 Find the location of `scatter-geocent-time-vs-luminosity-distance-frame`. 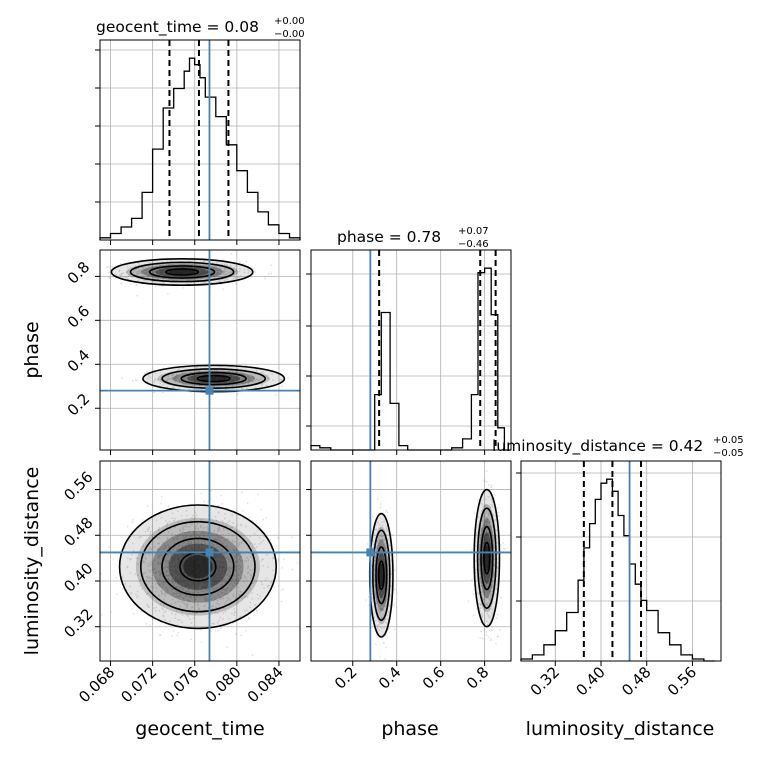

scatter-geocent-time-vs-luminosity-distance-frame is located at coordinates (200, 561).